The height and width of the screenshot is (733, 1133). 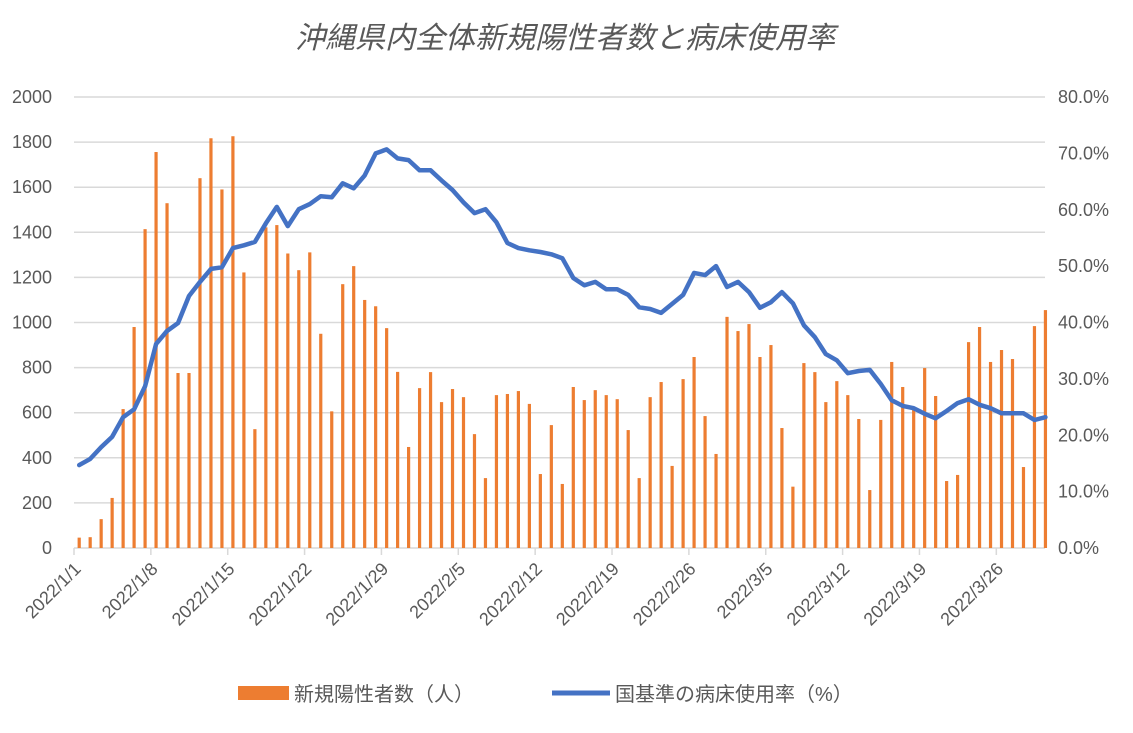 I want to click on x-tick-label: 2022/1/29, so click(x=357, y=594).